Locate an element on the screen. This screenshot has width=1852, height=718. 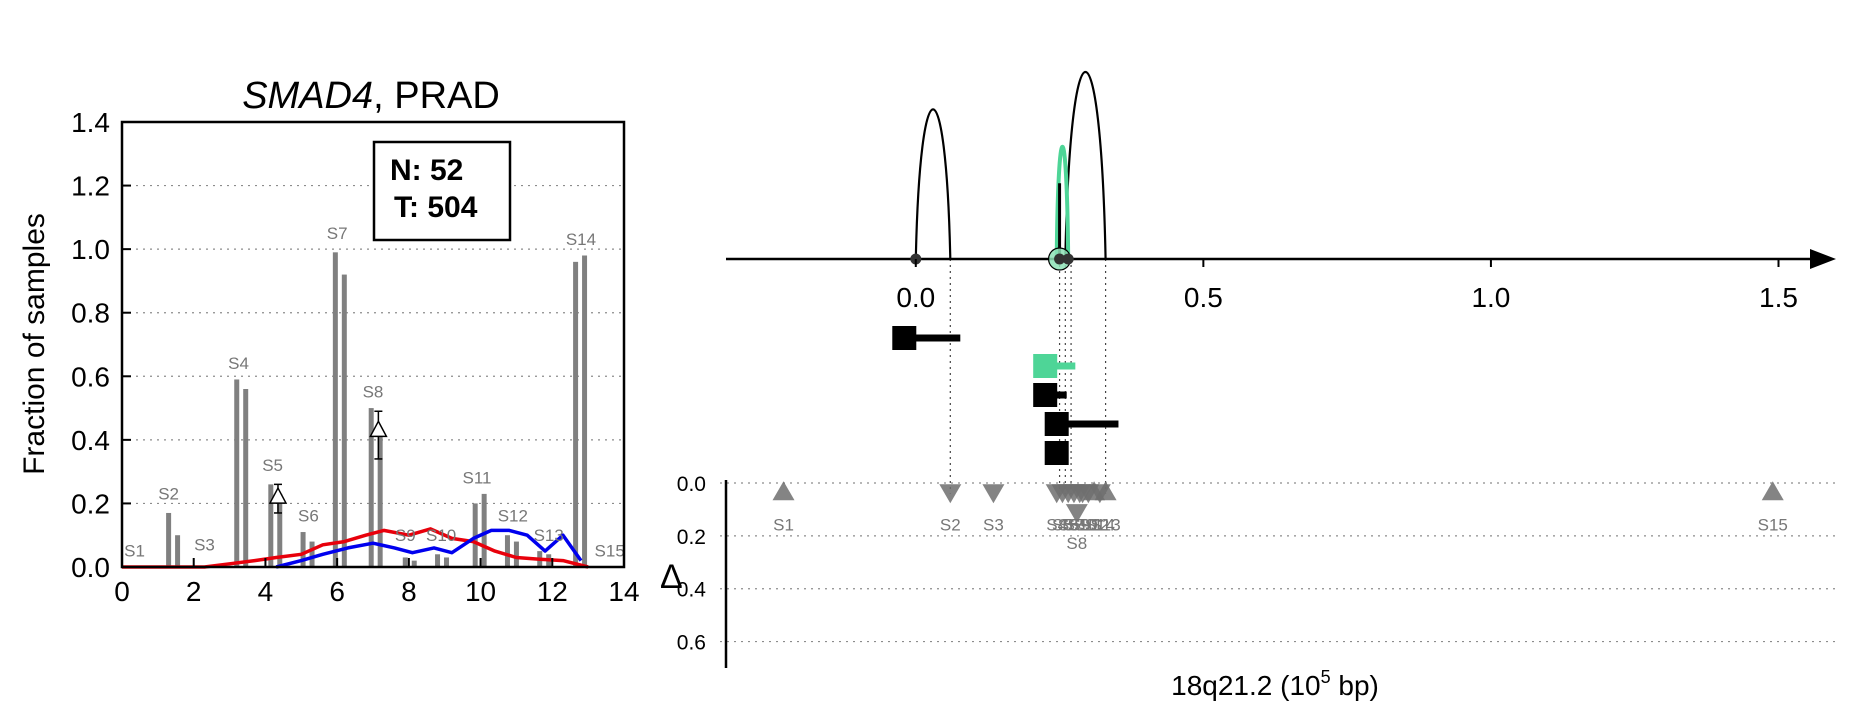
delta-triangle-icon is located at coordinates (278, 495).